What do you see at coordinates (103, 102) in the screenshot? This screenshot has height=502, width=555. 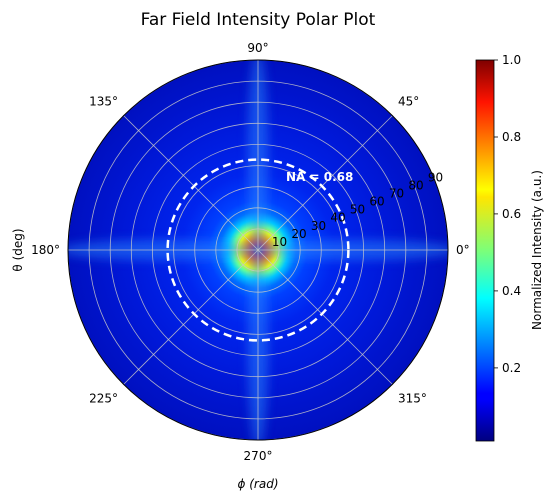 I see `angular-tick-label: 135°` at bounding box center [103, 102].